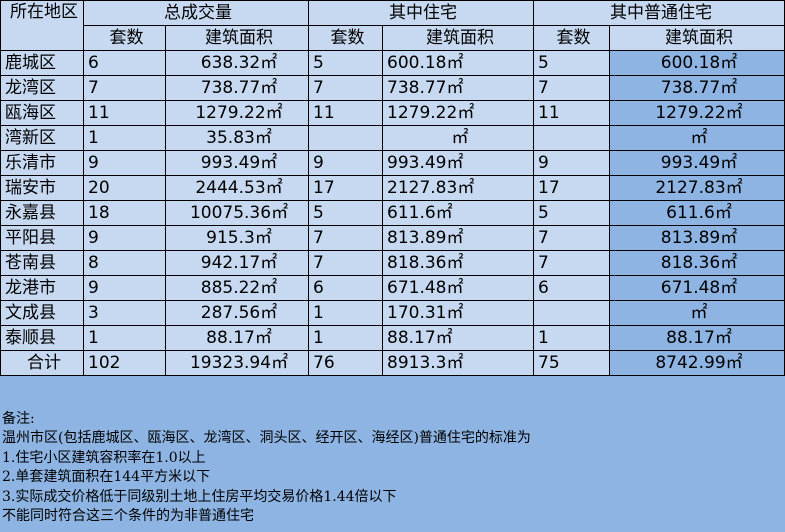 The height and width of the screenshot is (532, 785). What do you see at coordinates (458, 213) in the screenshot?
I see `cell-res-area: 611.6㎡` at bounding box center [458, 213].